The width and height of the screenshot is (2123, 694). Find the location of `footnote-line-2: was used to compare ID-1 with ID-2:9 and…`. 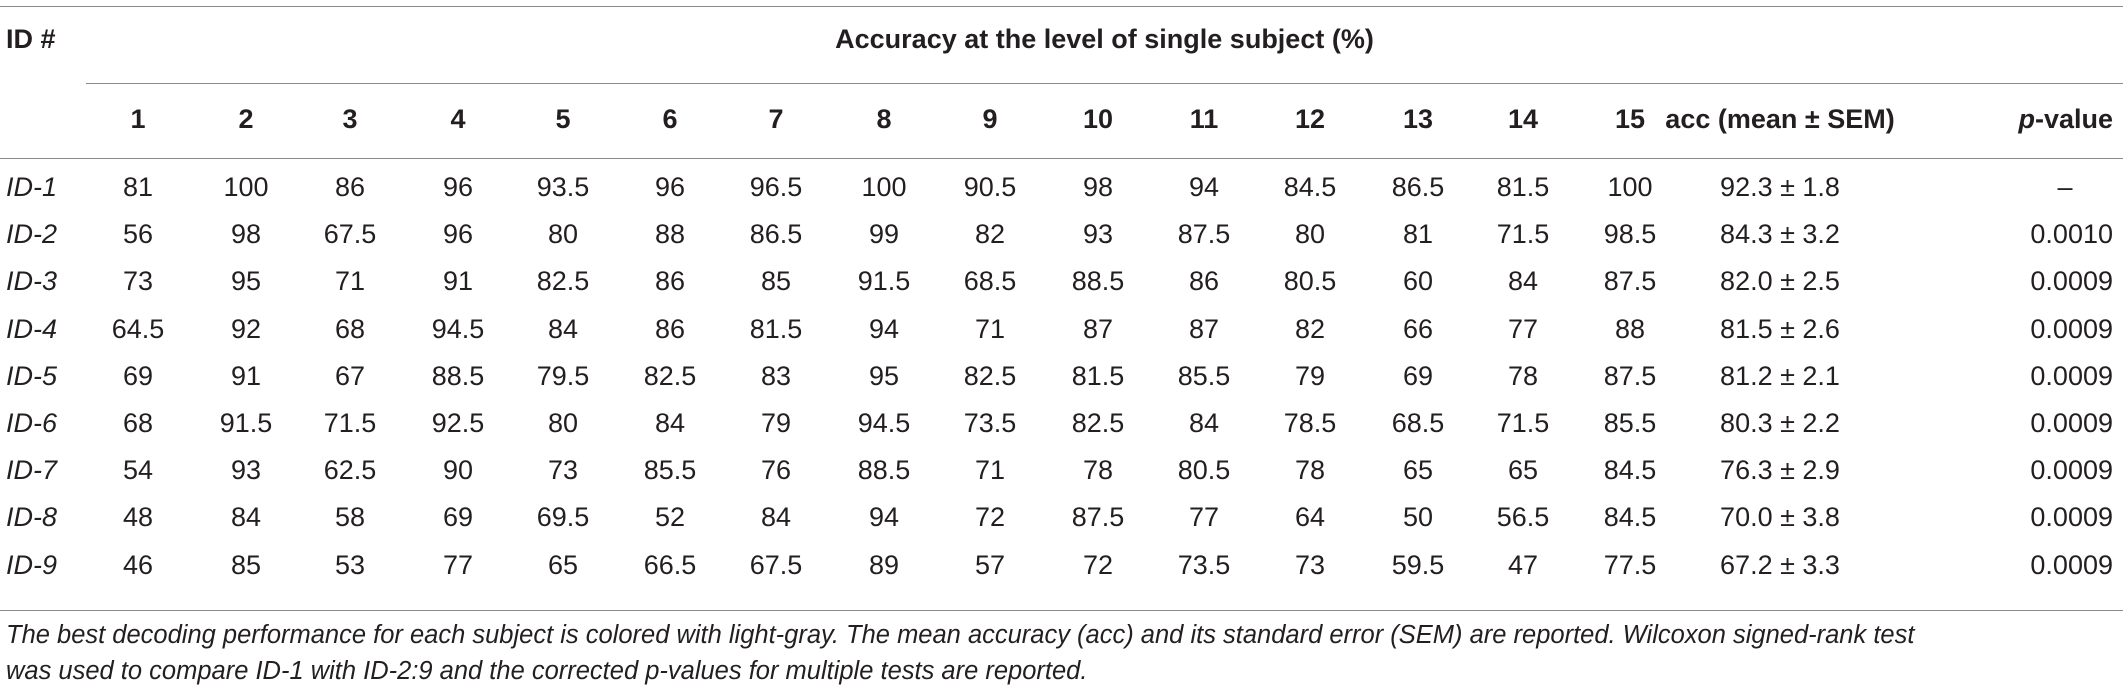

footnote-line-2: was used to compare ID-1 with ID-2:9 and… is located at coordinates (547, 671).